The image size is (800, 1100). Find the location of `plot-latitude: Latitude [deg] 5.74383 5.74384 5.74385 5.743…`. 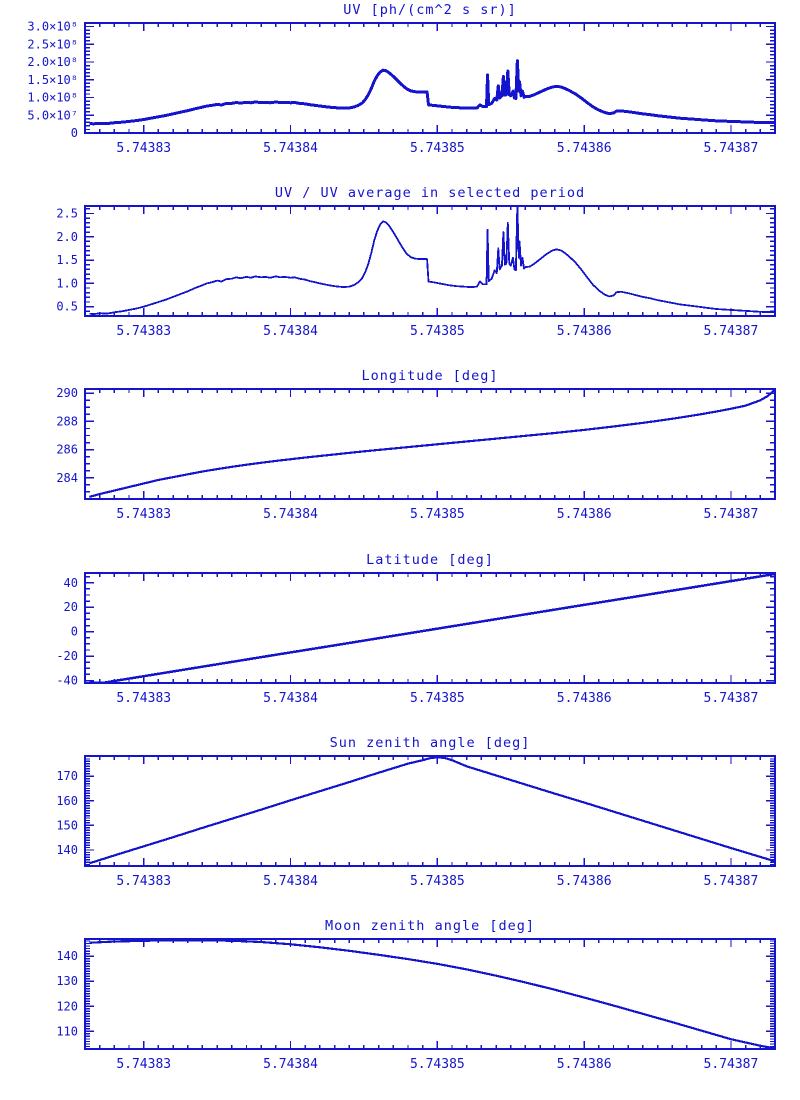

plot-latitude: Latitude [deg] 5.74383 5.74384 5.74385 5.743… is located at coordinates (416, 629).